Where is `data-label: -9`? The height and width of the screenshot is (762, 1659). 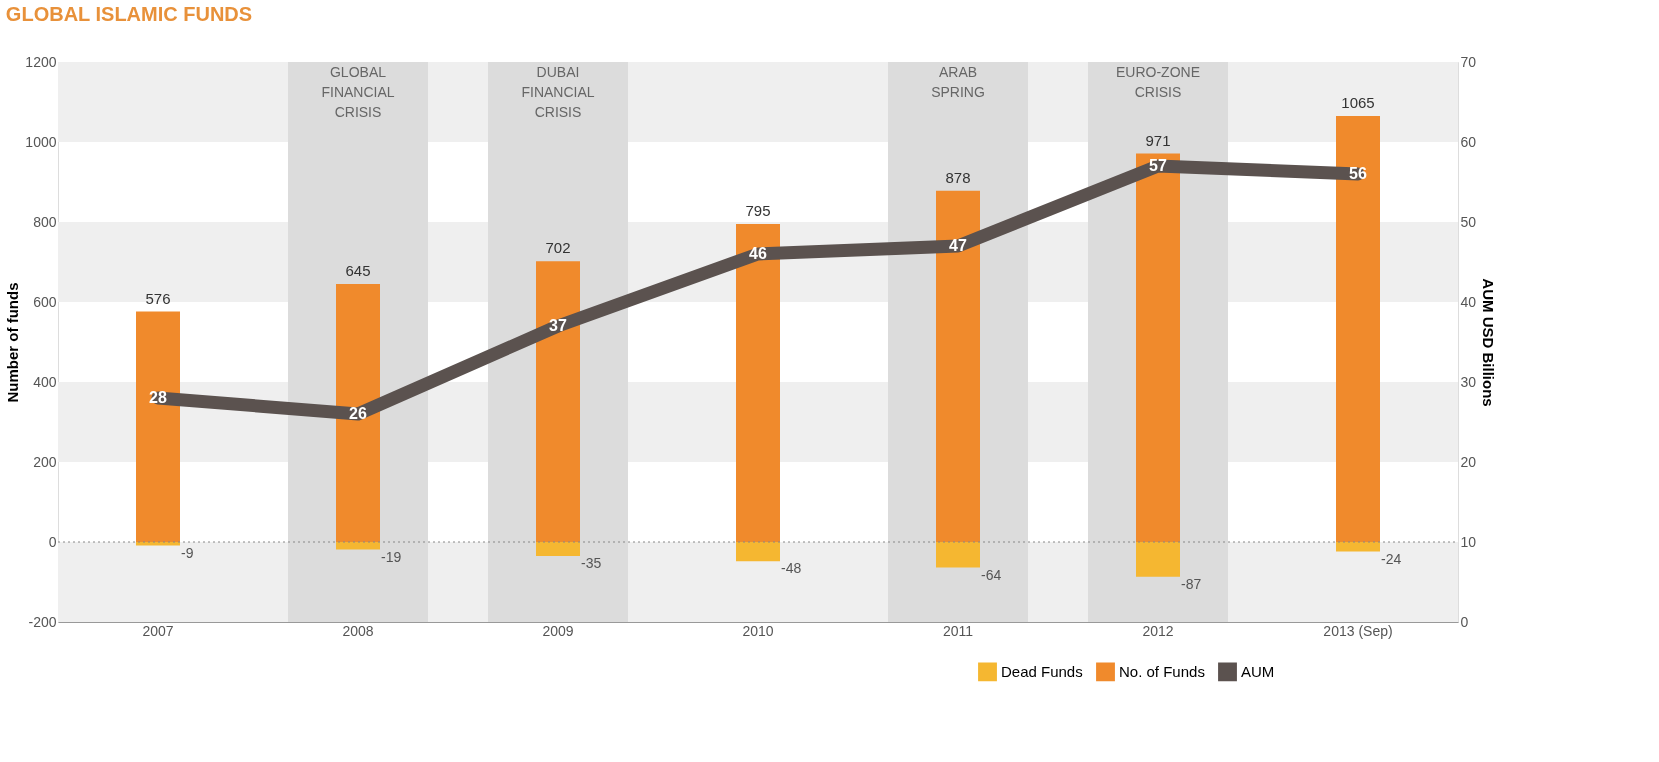
data-label: -9 is located at coordinates (187, 552).